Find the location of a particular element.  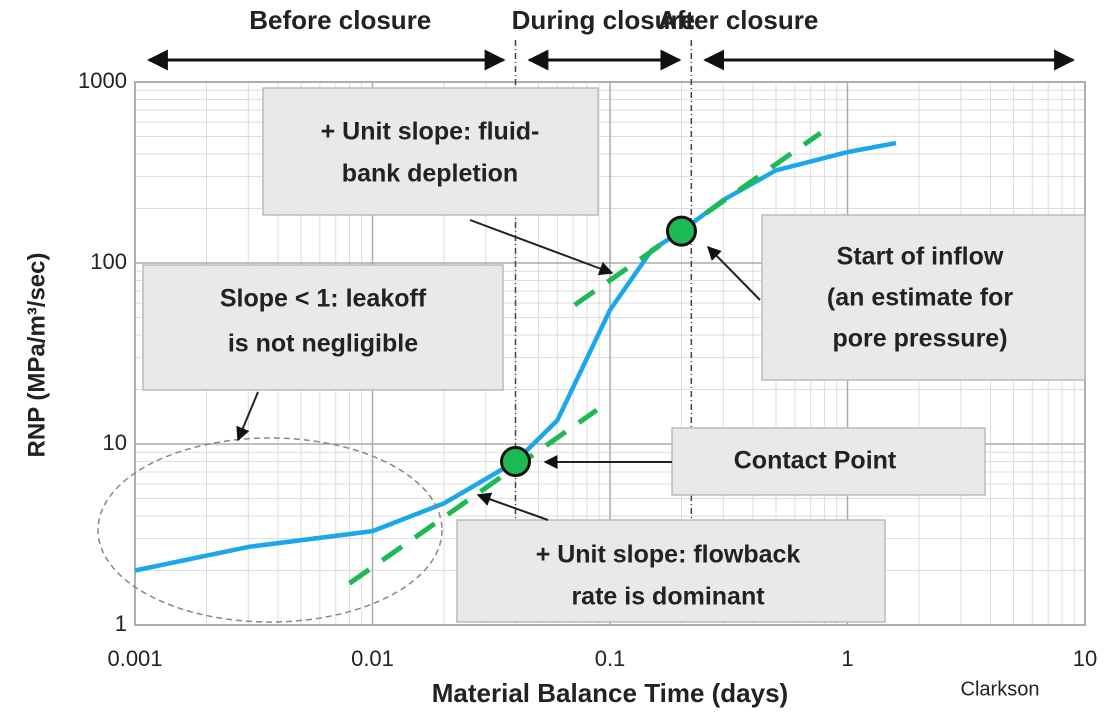

annotation-text: (an estimate for is located at coordinates (920, 298).